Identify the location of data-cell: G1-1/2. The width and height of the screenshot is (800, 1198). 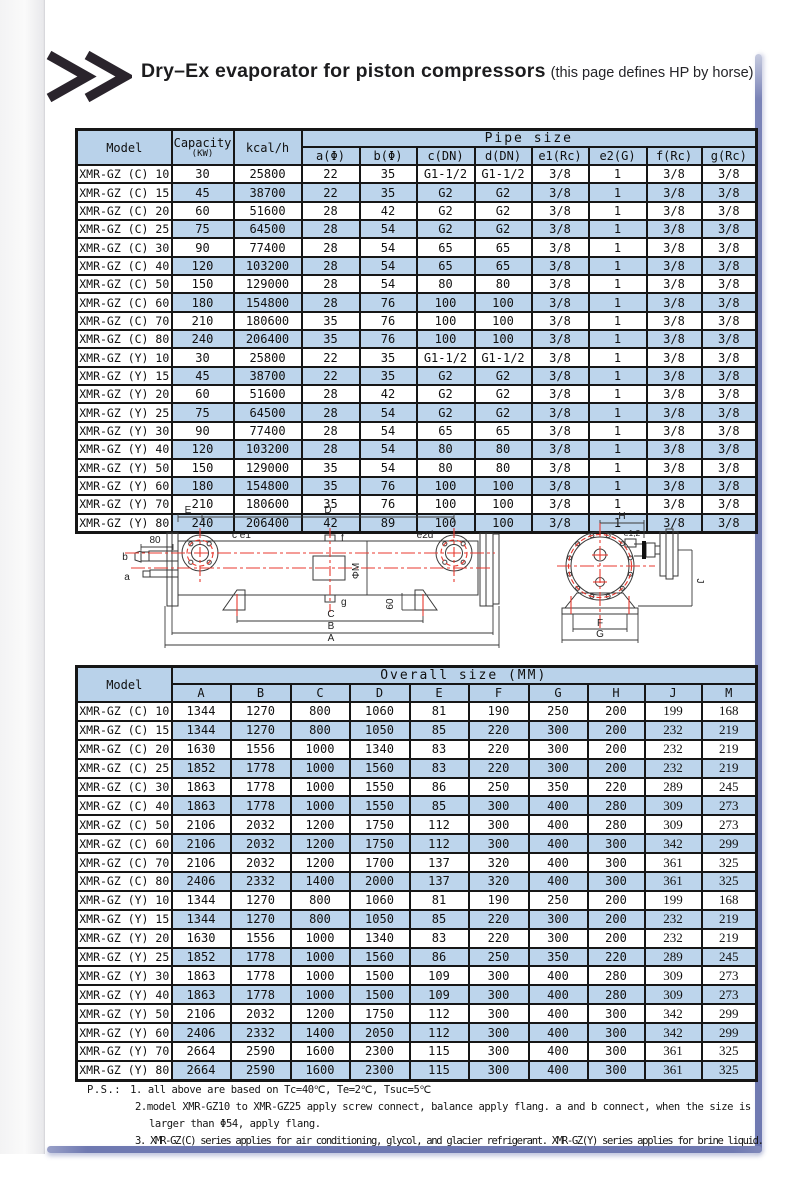
(503, 357).